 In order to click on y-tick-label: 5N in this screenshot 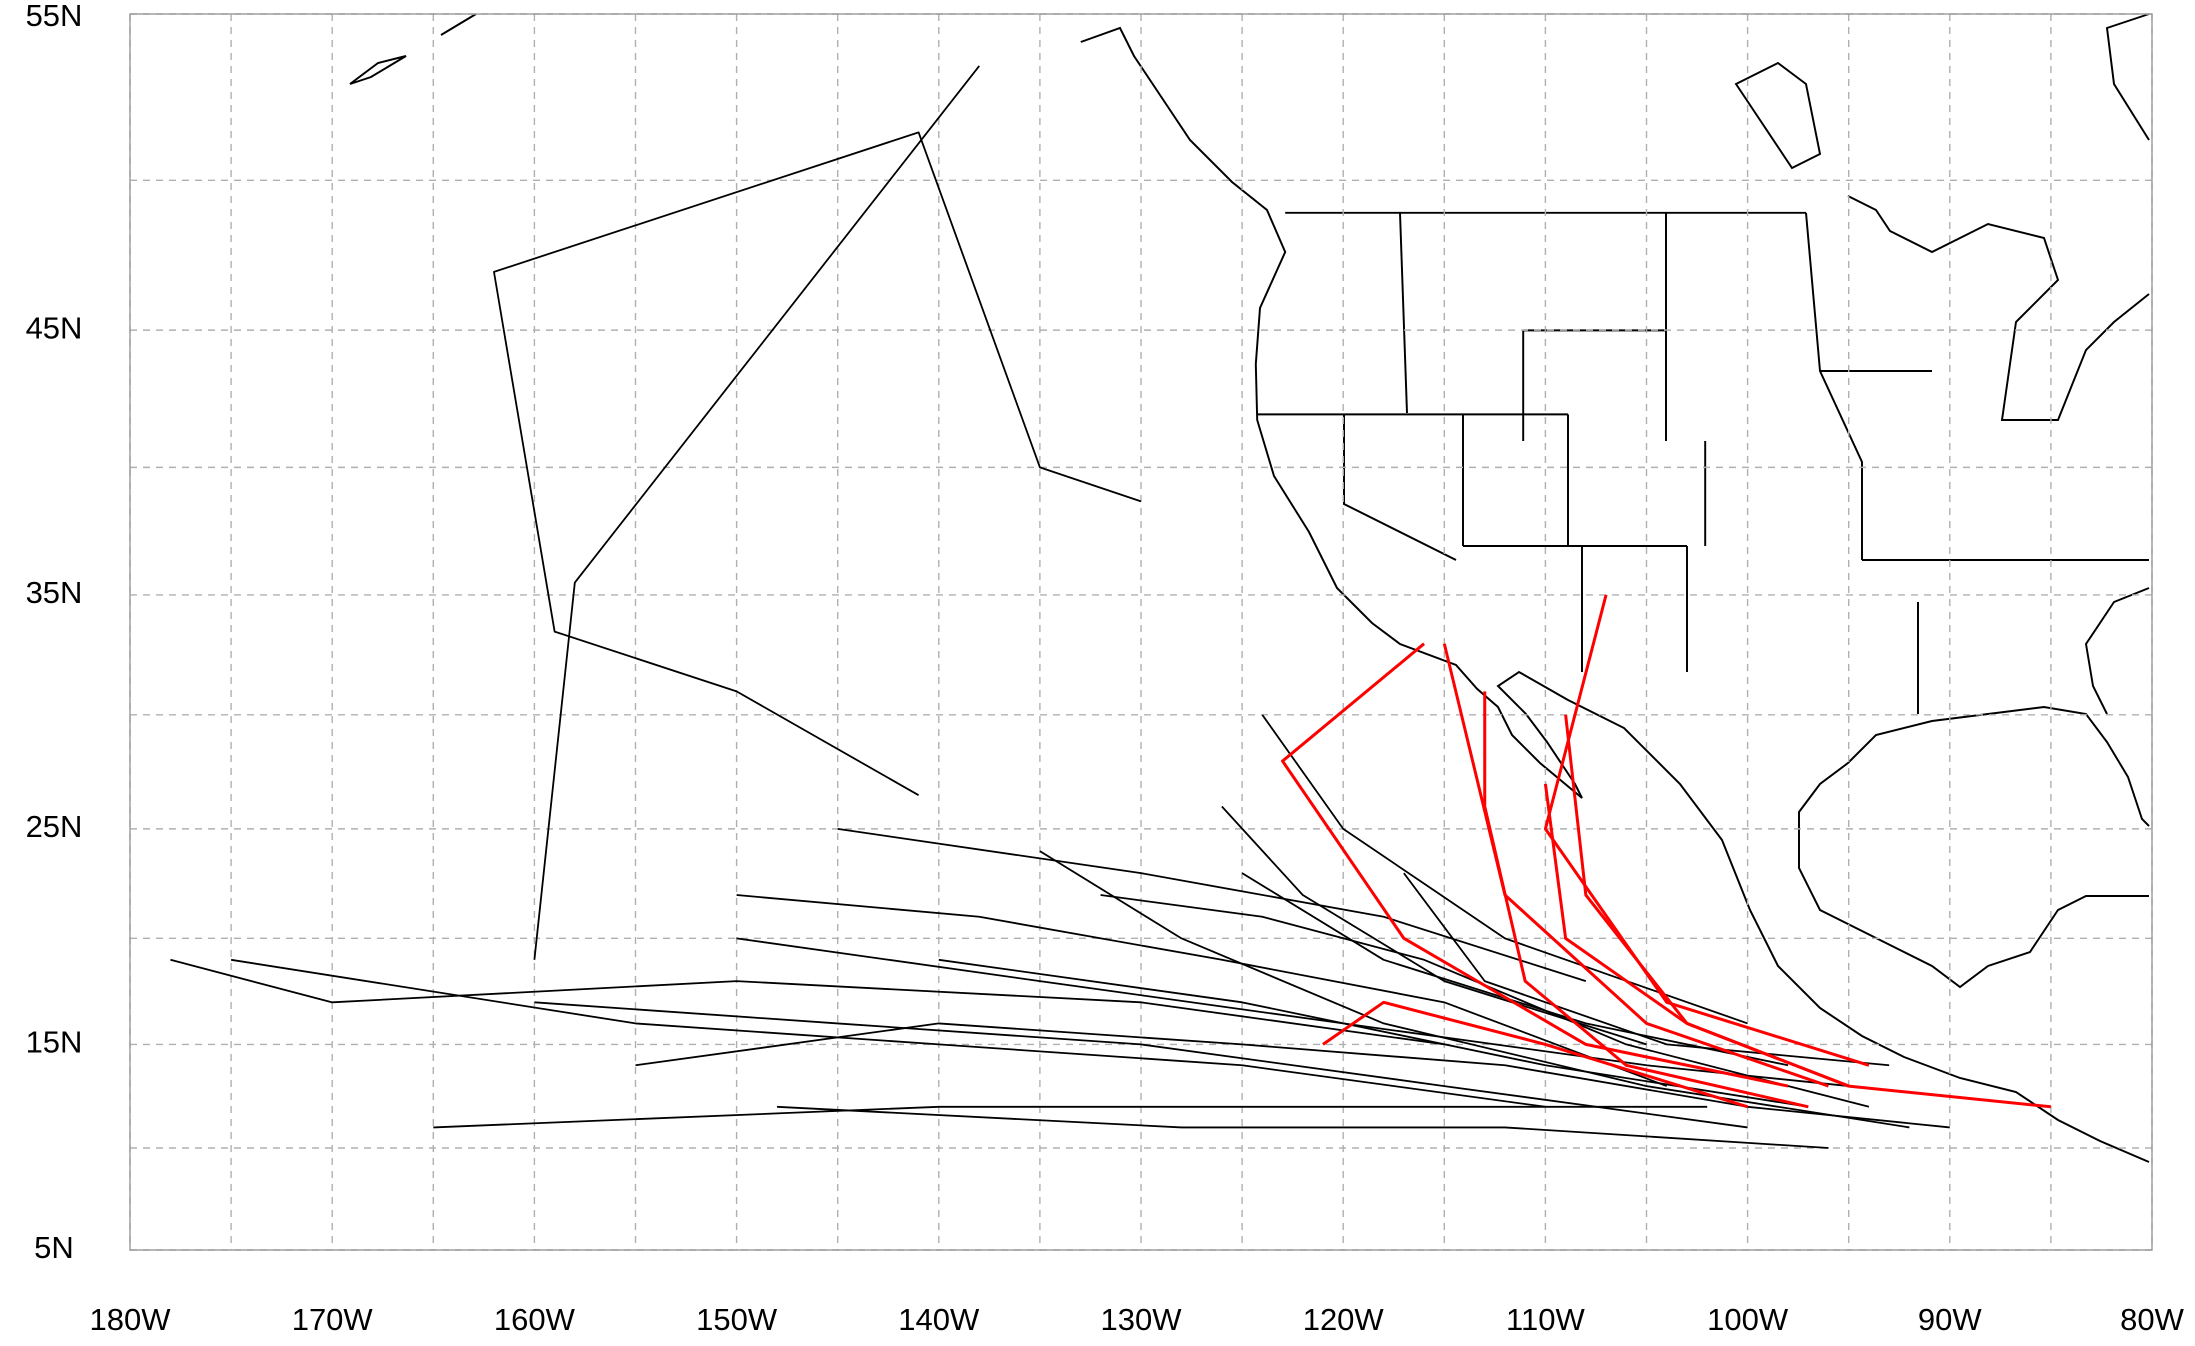, I will do `click(54, 1247)`.